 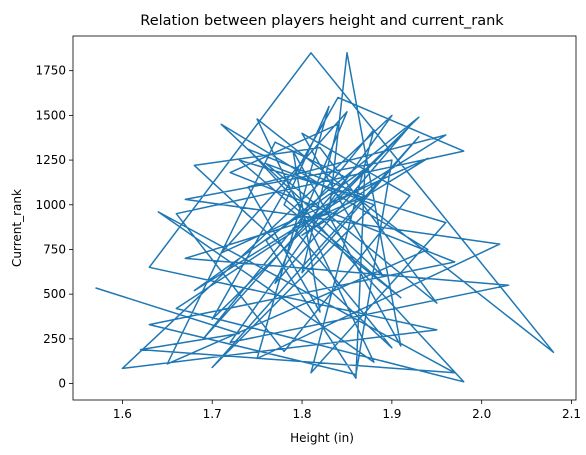 What do you see at coordinates (481, 414) in the screenshot?
I see `x-tick-label: 2.0` at bounding box center [481, 414].